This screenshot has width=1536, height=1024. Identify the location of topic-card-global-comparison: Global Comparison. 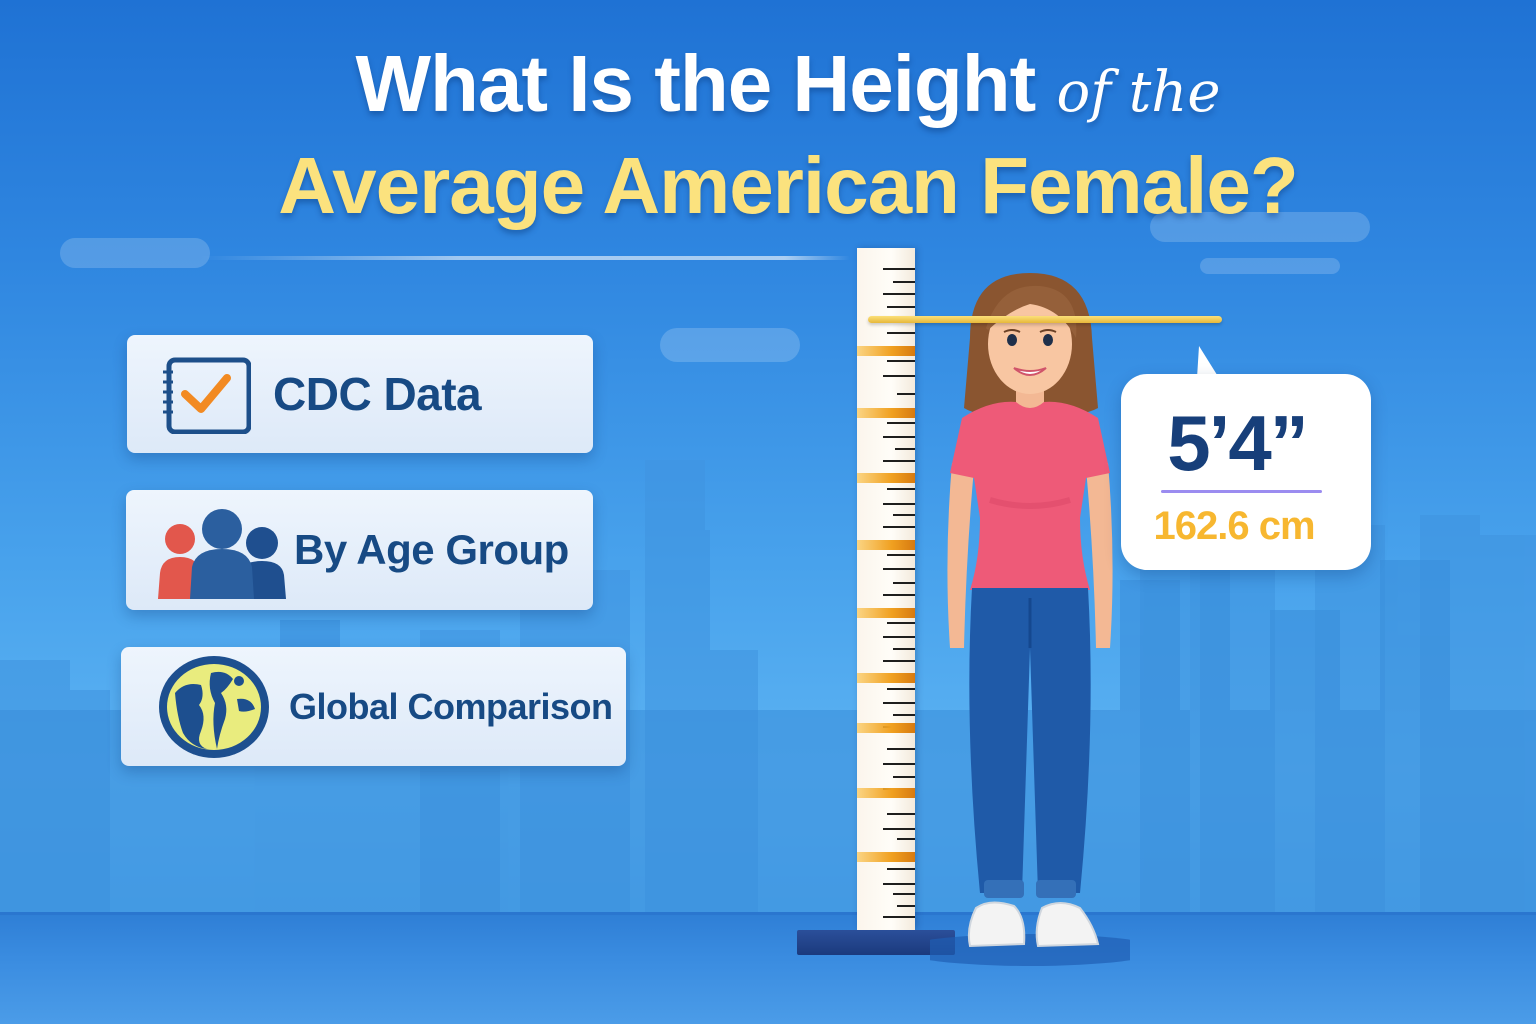
(373, 706).